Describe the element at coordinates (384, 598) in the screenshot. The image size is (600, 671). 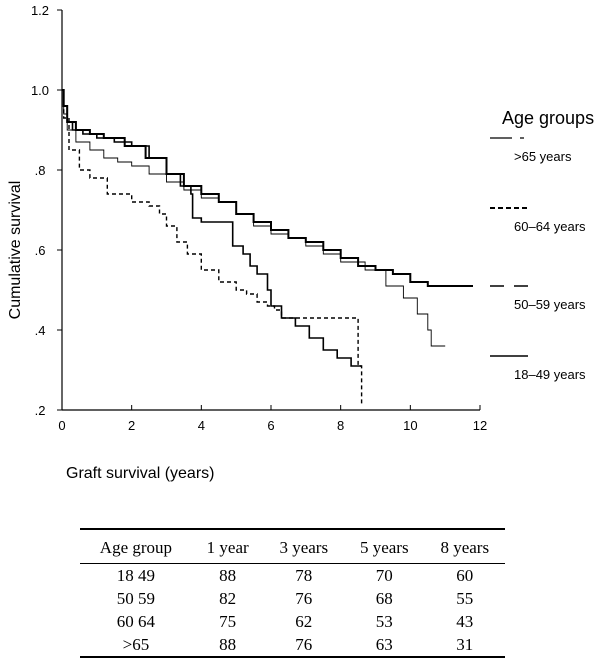
I see `table-cell: 68` at that location.